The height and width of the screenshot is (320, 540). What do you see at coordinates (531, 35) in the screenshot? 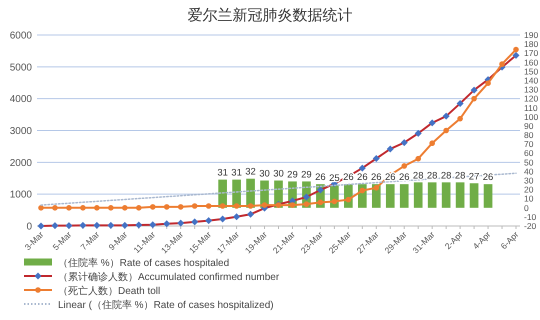
I see `y2-tick-label: 190` at bounding box center [531, 35].